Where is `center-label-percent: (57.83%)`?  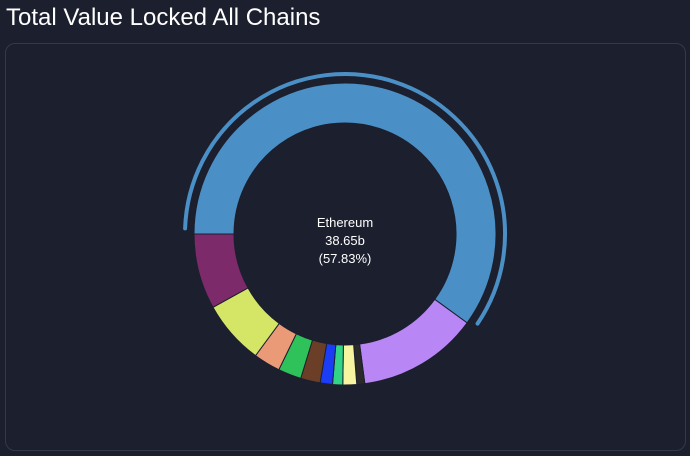 center-label-percent: (57.83%) is located at coordinates (345, 258).